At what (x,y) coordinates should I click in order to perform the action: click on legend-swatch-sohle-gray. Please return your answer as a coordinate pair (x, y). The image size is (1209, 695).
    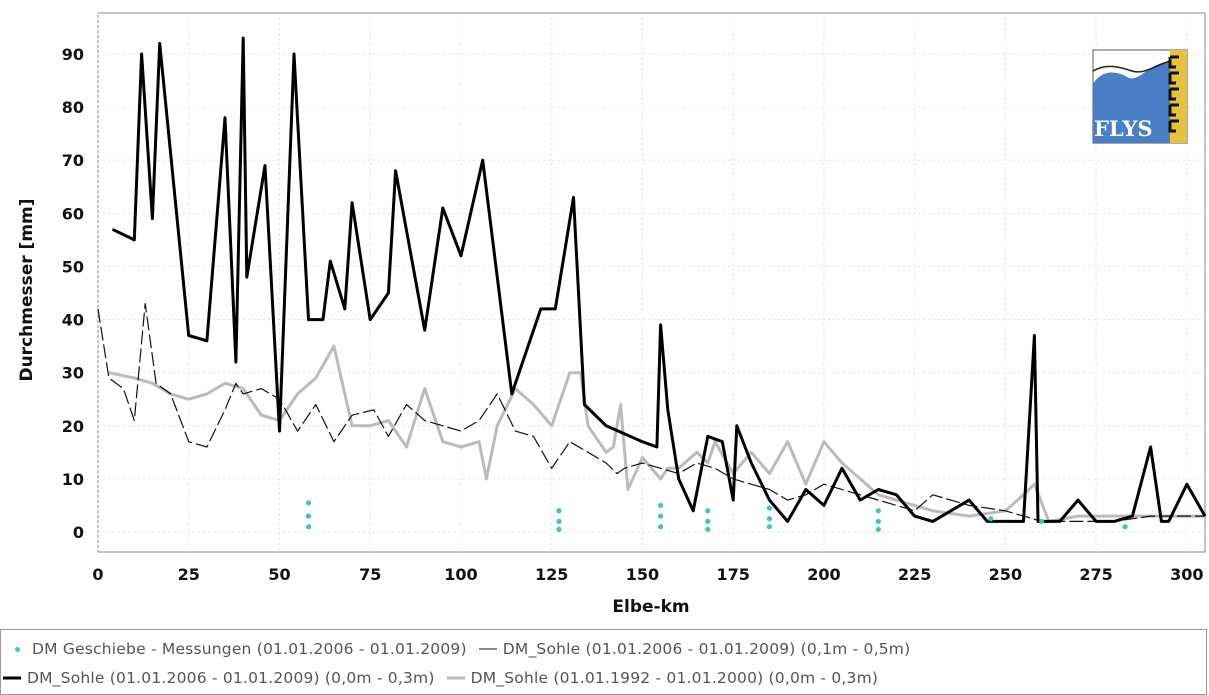
    Looking at the image, I should click on (455, 678).